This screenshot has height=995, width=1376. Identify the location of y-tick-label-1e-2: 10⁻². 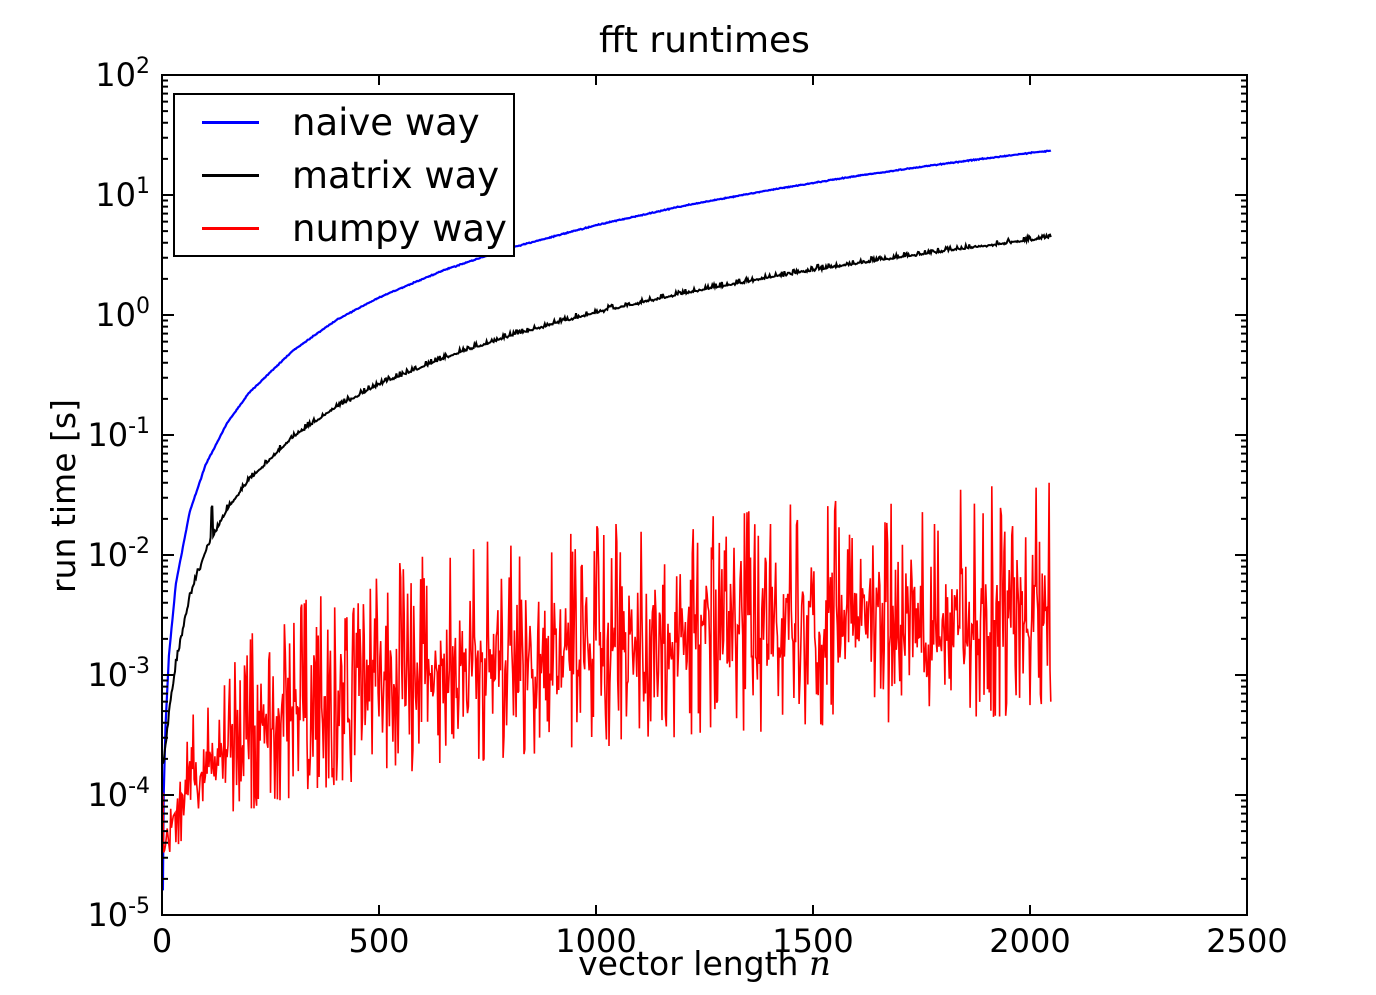
(118, 554).